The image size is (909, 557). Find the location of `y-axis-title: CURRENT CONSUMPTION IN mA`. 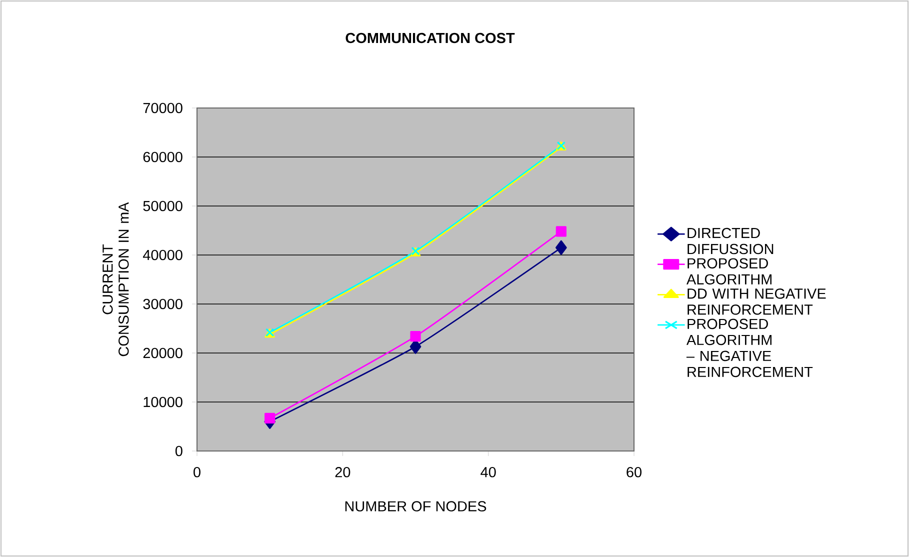

y-axis-title: CURRENT CONSUMPTION IN mA is located at coordinates (115, 279).